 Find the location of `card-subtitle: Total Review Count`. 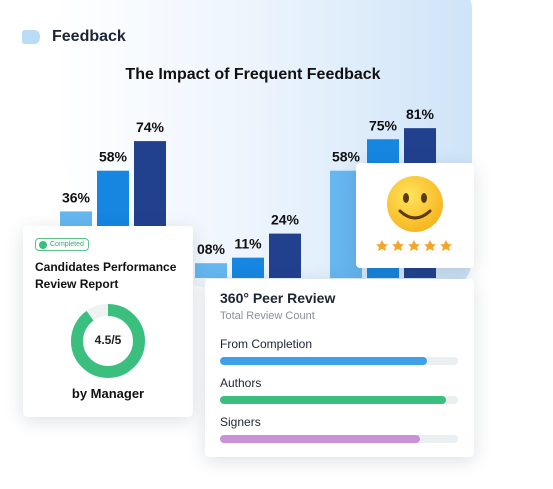

card-subtitle: Total Review Count is located at coordinates (267, 316).